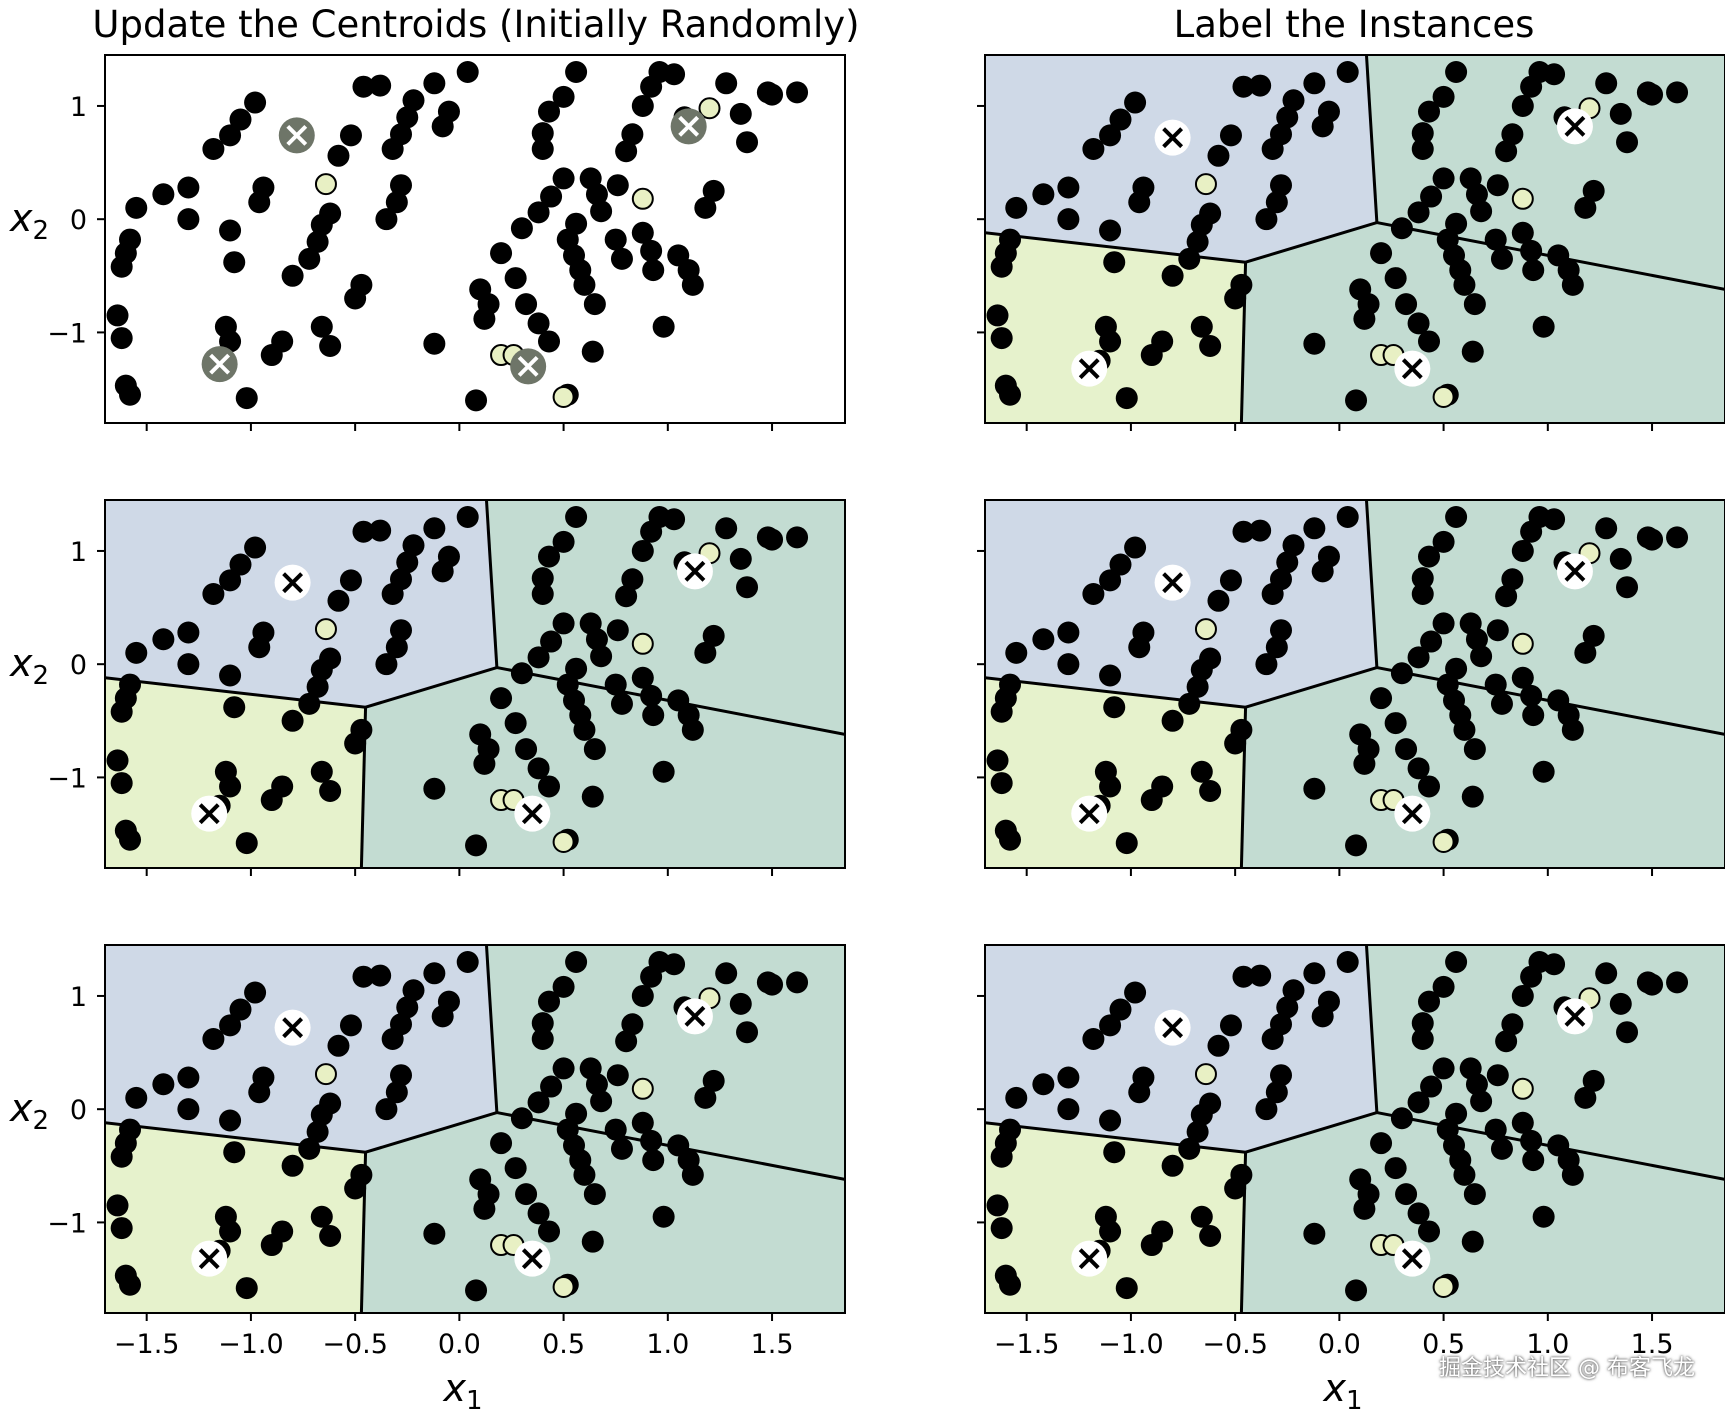 This screenshot has width=1725, height=1410. Describe the element at coordinates (78, 552) in the screenshot. I see `y-tick-label: 1` at that location.